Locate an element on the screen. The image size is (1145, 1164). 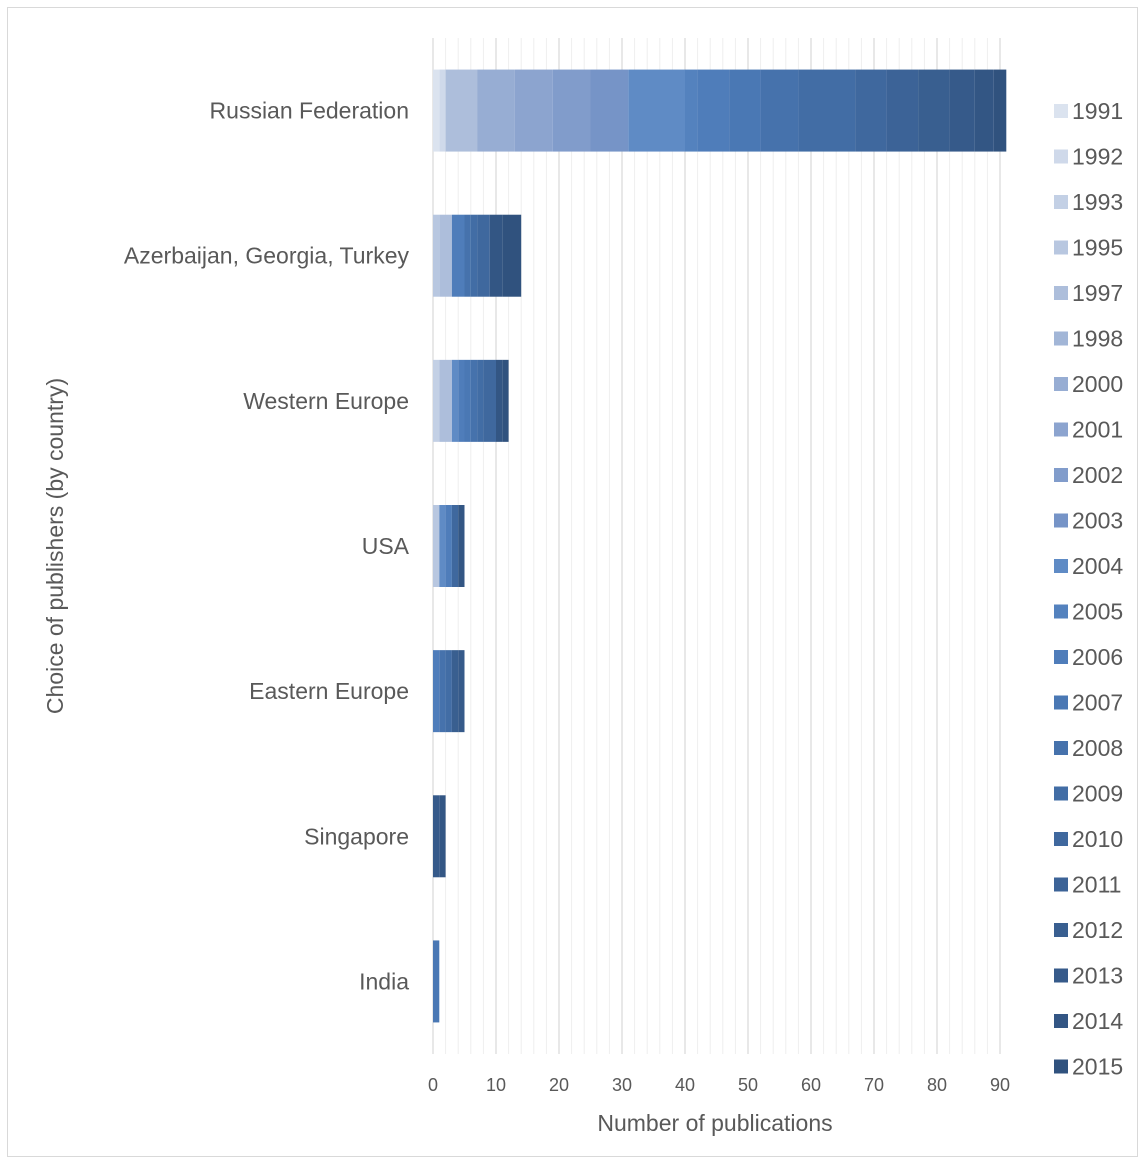
x-tick-label: 50 is located at coordinates (748, 1085).